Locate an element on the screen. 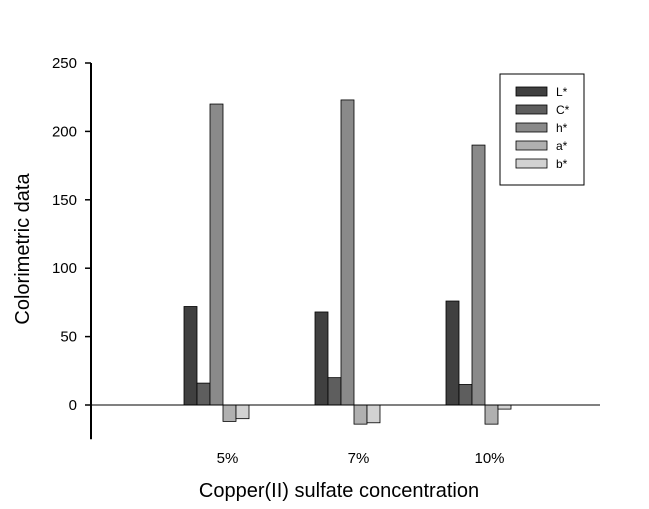 This screenshot has height=509, width=649. category-label: 10% is located at coordinates (489, 458).